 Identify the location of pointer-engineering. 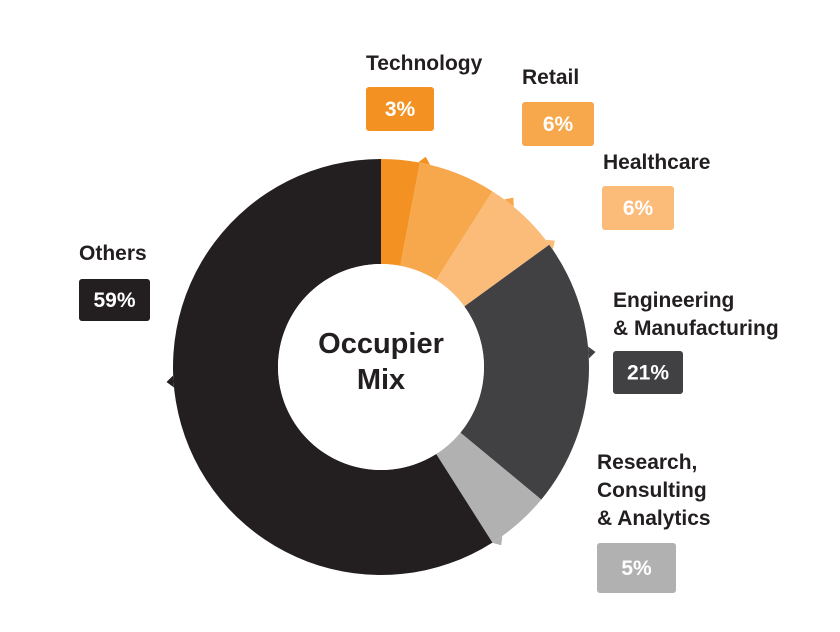
(592, 352).